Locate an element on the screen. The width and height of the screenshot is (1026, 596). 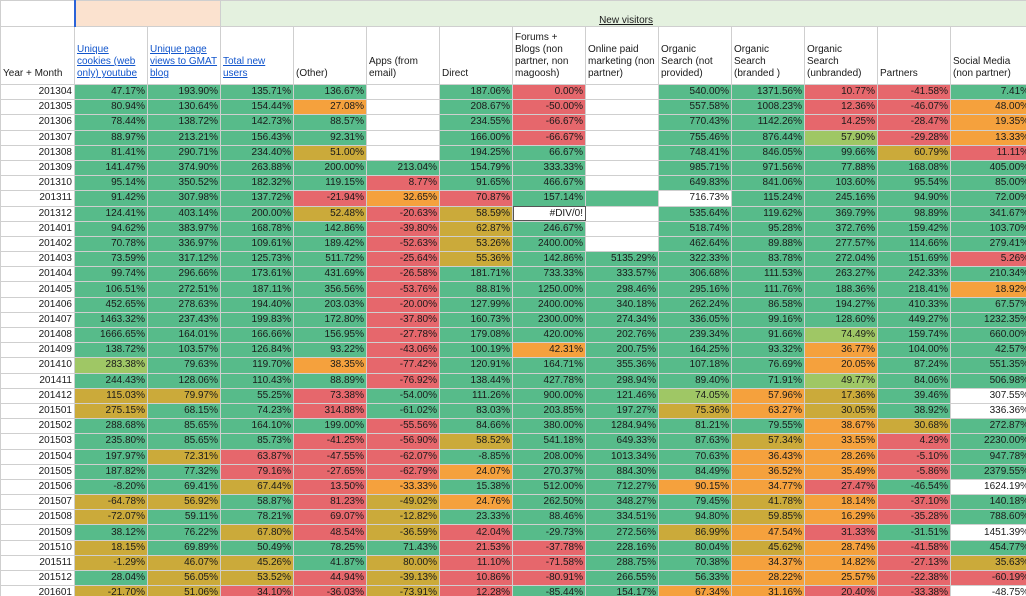
data-cell: 197.97% is located at coordinates (111, 456).